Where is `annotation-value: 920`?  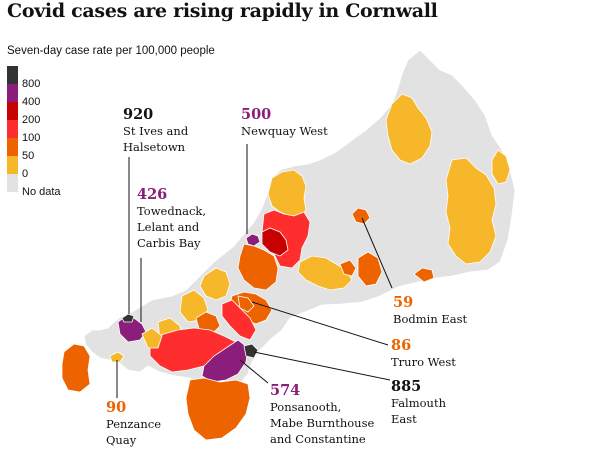
annotation-value: 920 is located at coordinates (138, 114).